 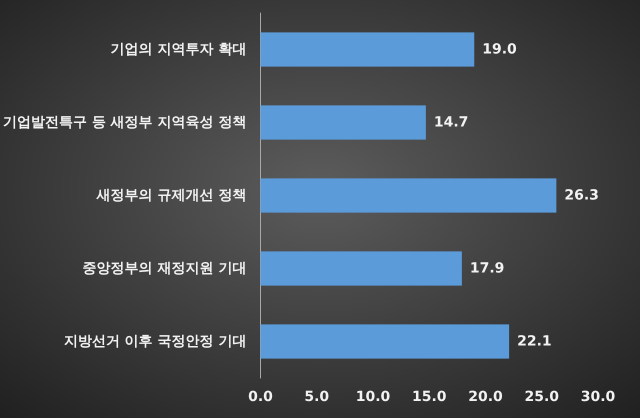 What do you see at coordinates (542, 397) in the screenshot?
I see `x-tick-label: 25.0` at bounding box center [542, 397].